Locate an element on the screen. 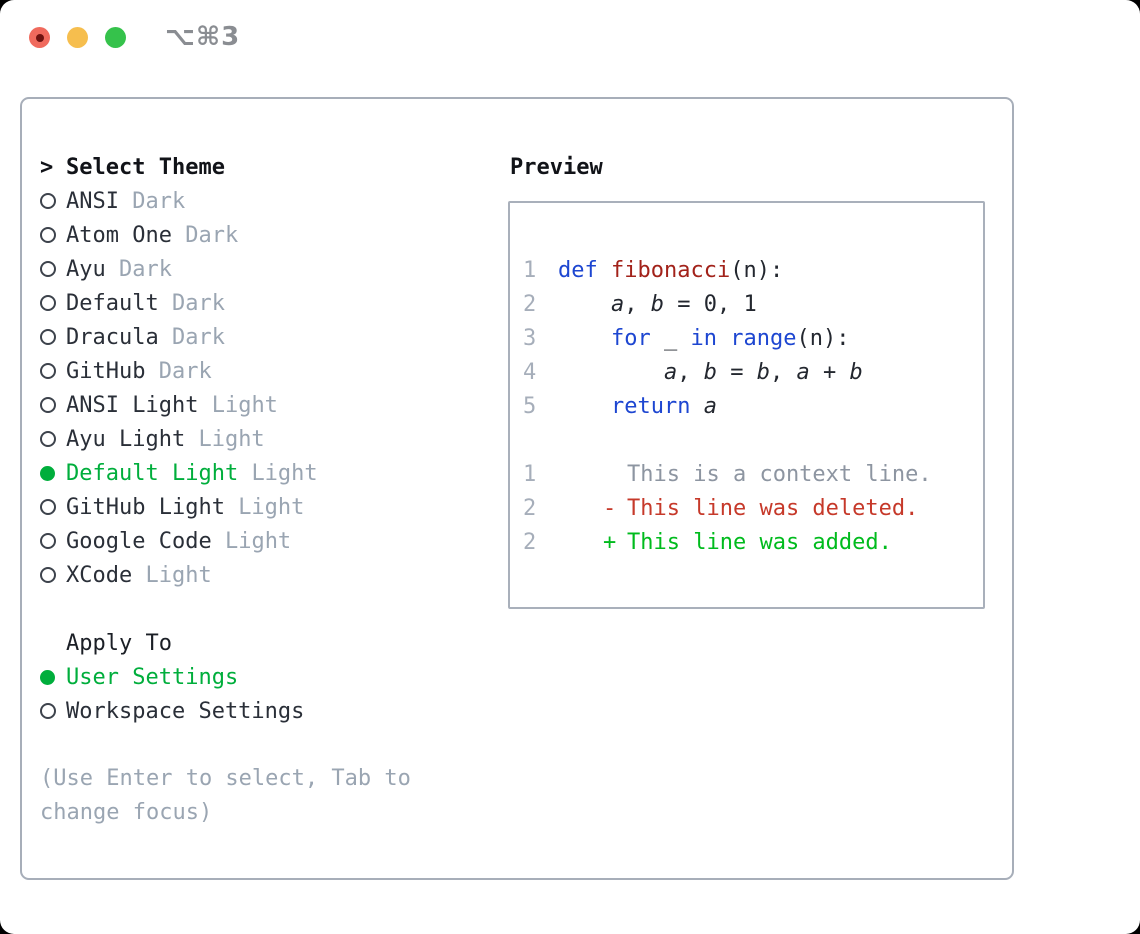  code-line: 2 a, b = 0, 1 is located at coordinates (753, 304).